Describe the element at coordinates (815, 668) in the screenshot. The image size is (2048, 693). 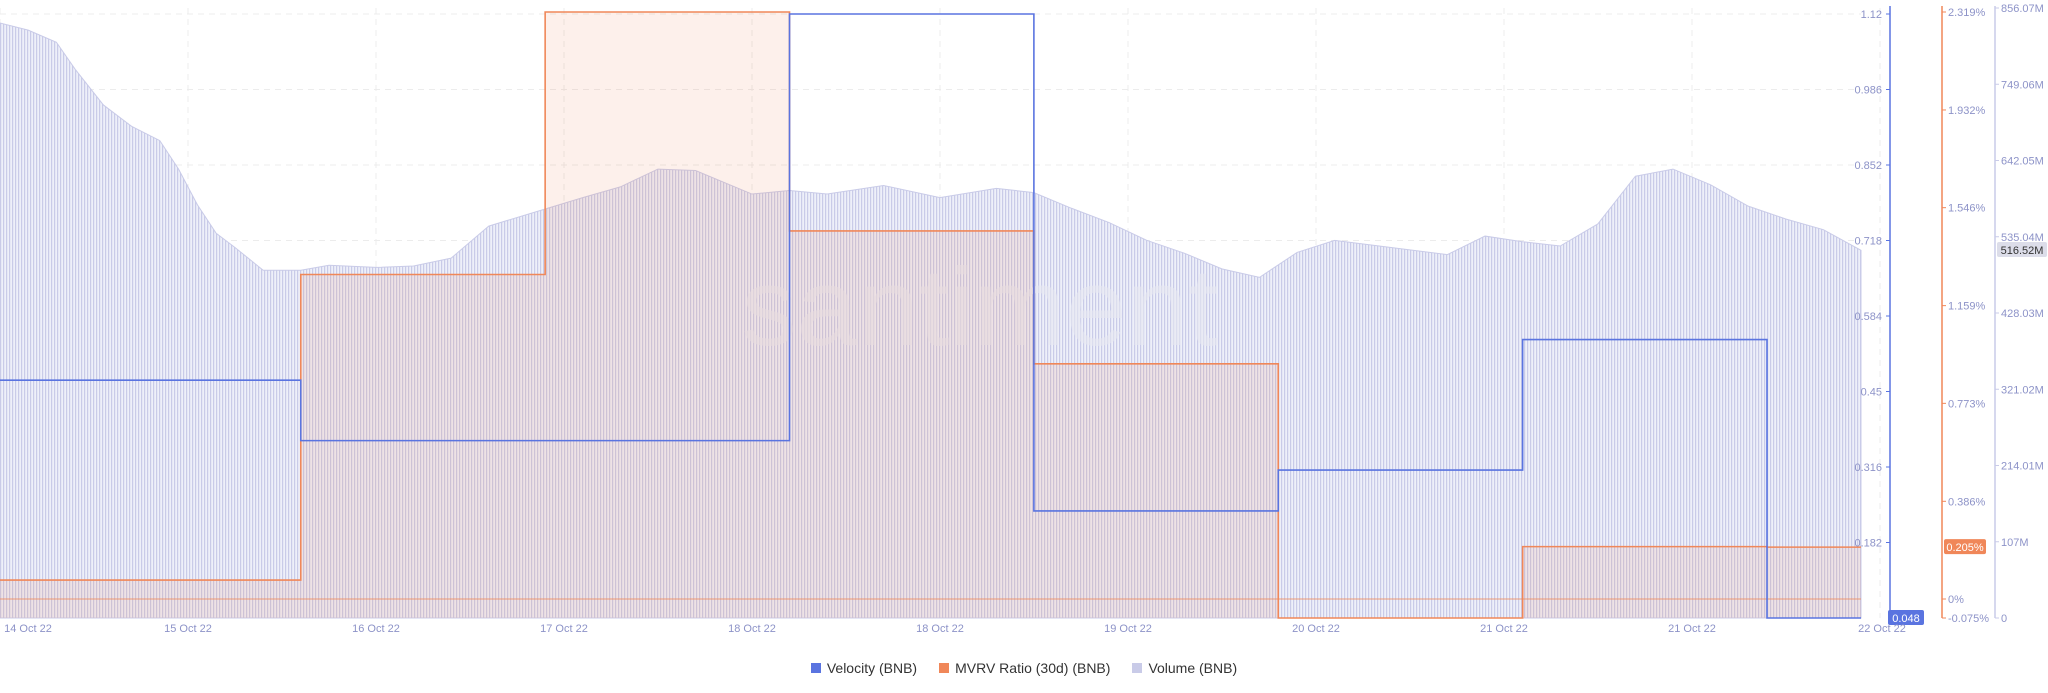
I see `legend-swatch-velocity` at that location.